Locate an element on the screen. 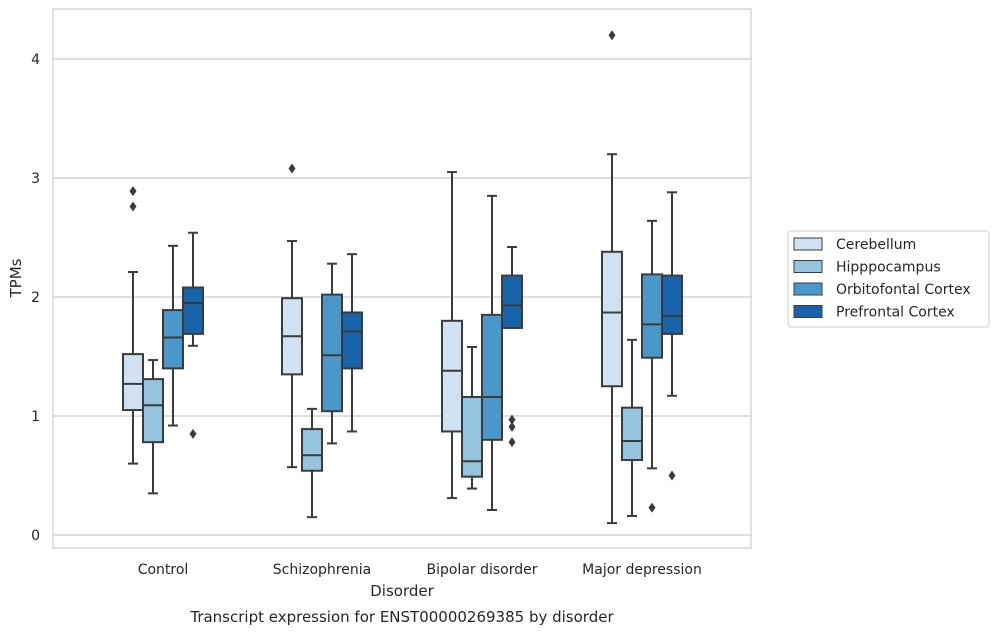 This screenshot has height=634, width=999. legend-label: Cerebellum is located at coordinates (876, 245).